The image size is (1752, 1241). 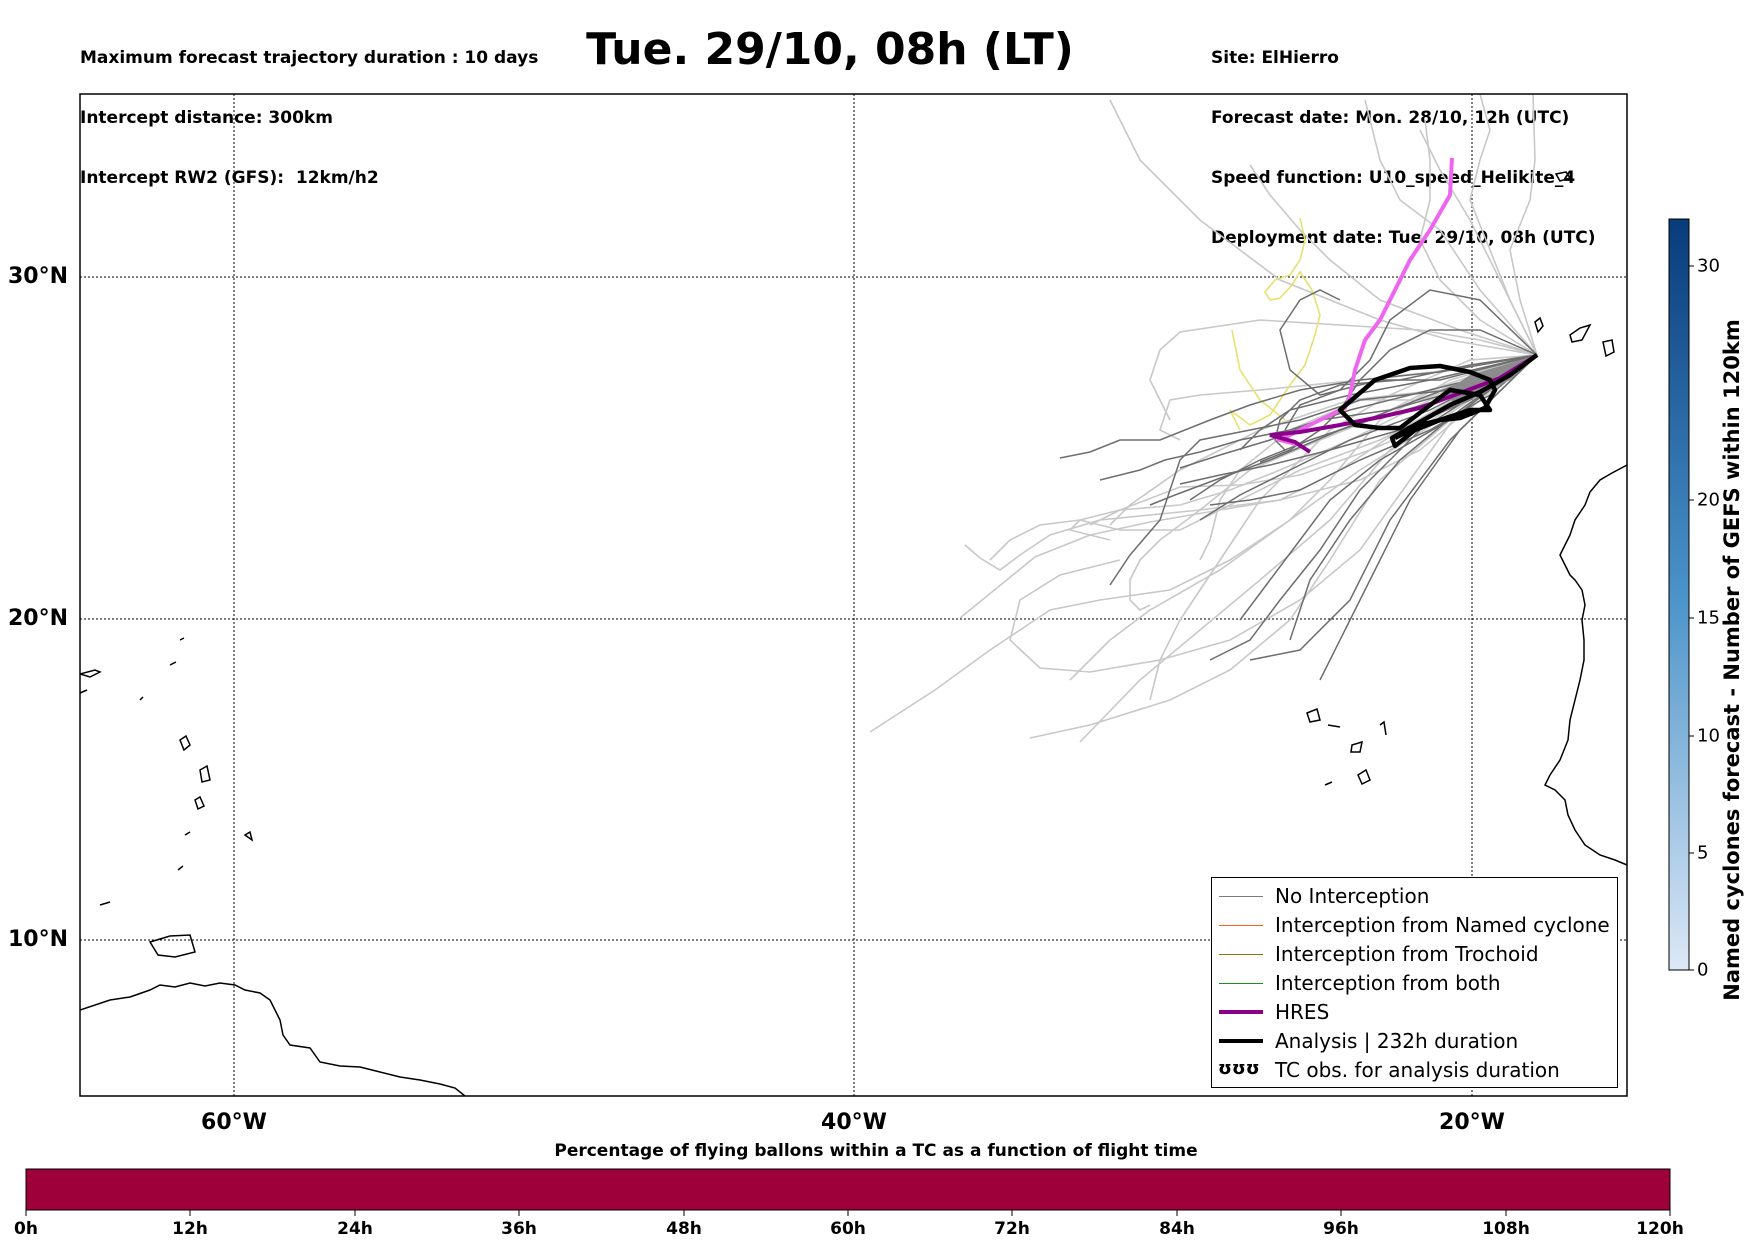 I want to click on track-hres-light, so click(x=1364, y=302).